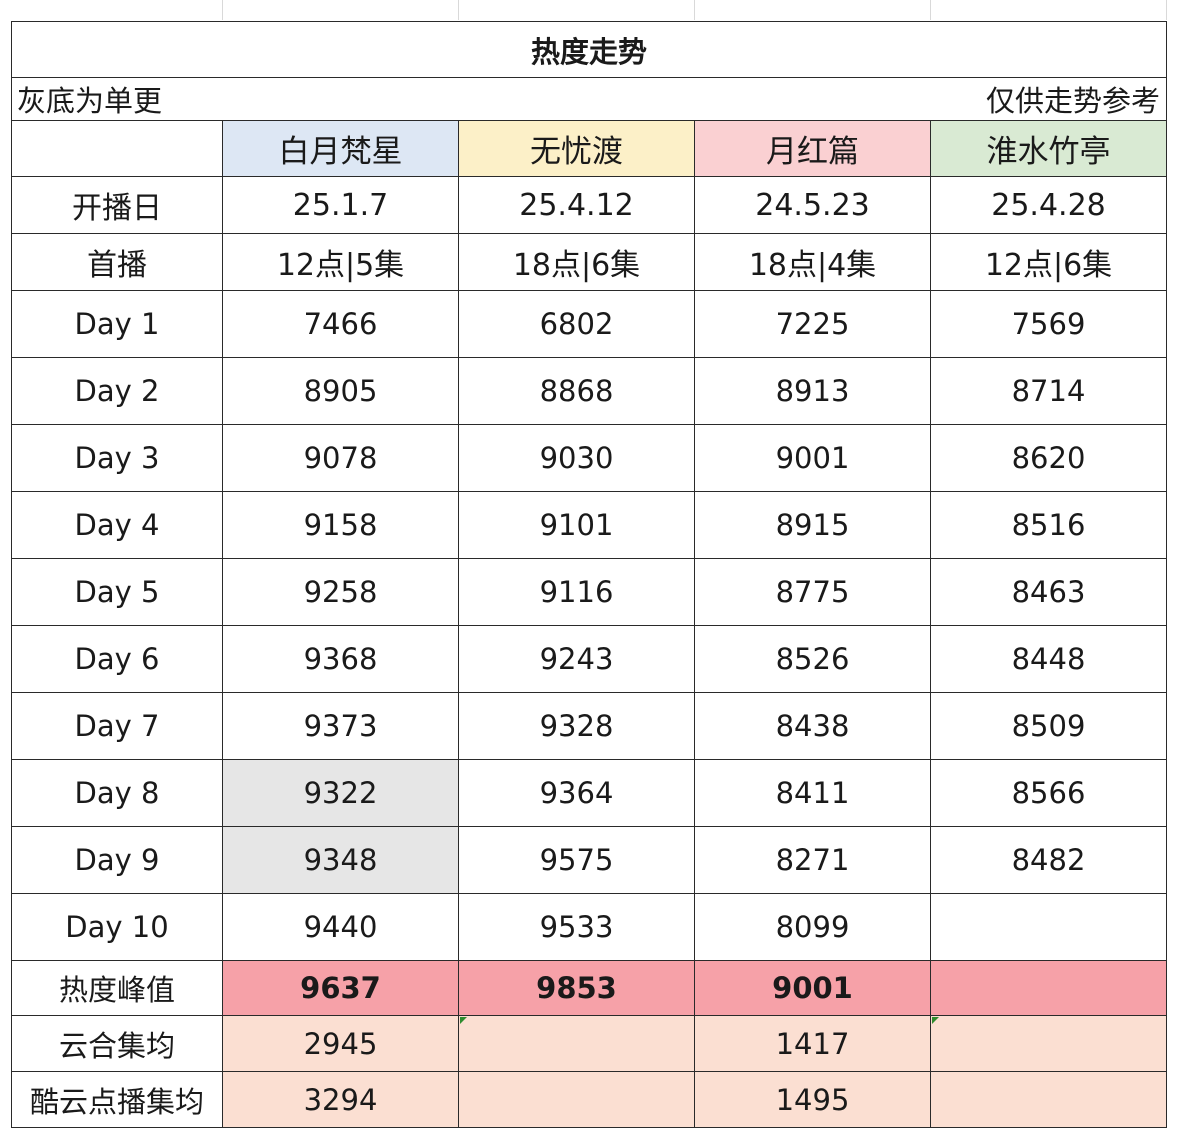 The image size is (1187, 1147). Describe the element at coordinates (340, 148) in the screenshot. I see `column-header: 白月梵星` at that location.